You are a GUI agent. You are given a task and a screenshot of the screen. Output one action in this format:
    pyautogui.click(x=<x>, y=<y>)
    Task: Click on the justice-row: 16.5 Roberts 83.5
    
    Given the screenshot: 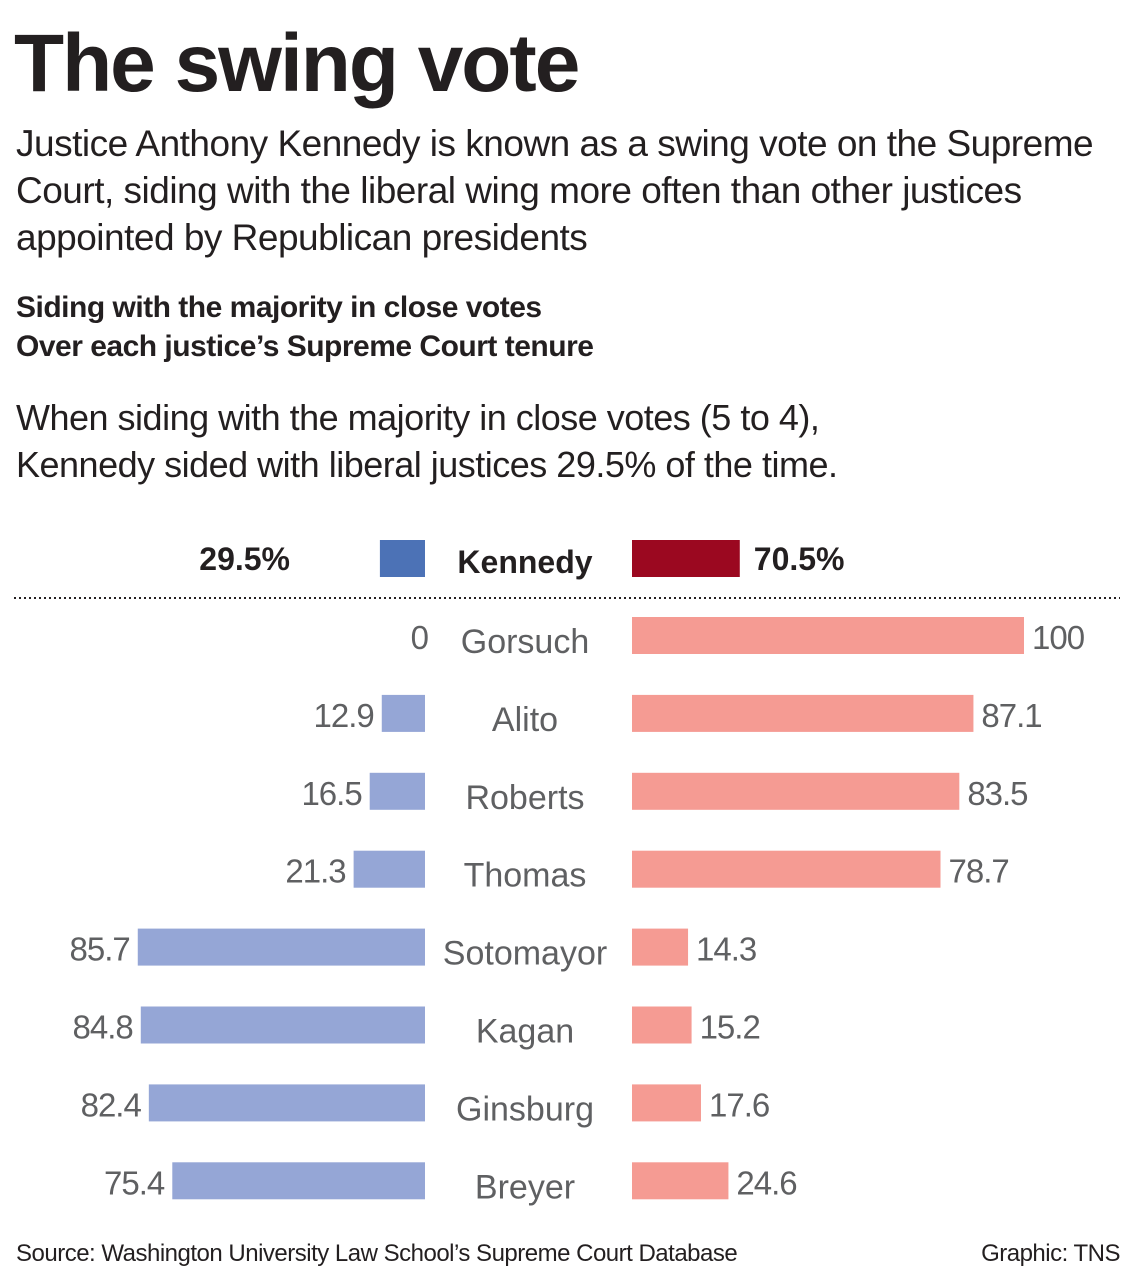 What is the action you would take?
    pyautogui.click(x=665, y=794)
    